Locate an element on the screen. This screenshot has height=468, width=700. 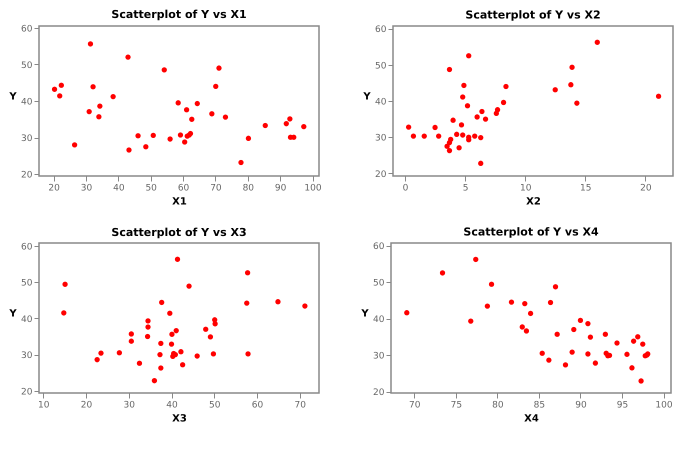
x-tick-label: 100 is located at coordinates (313, 189).